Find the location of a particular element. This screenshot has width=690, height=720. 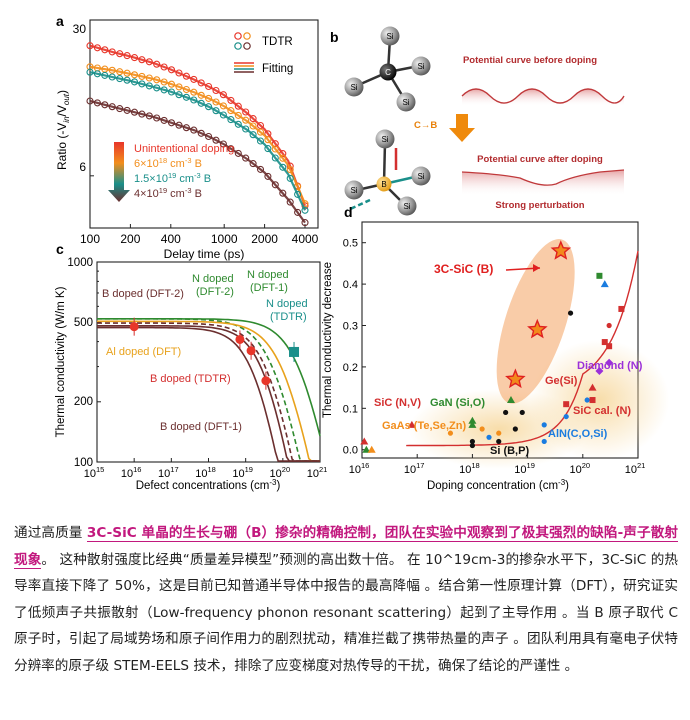

panel-a-xtick-label: 1000 is located at coordinates (224, 239).